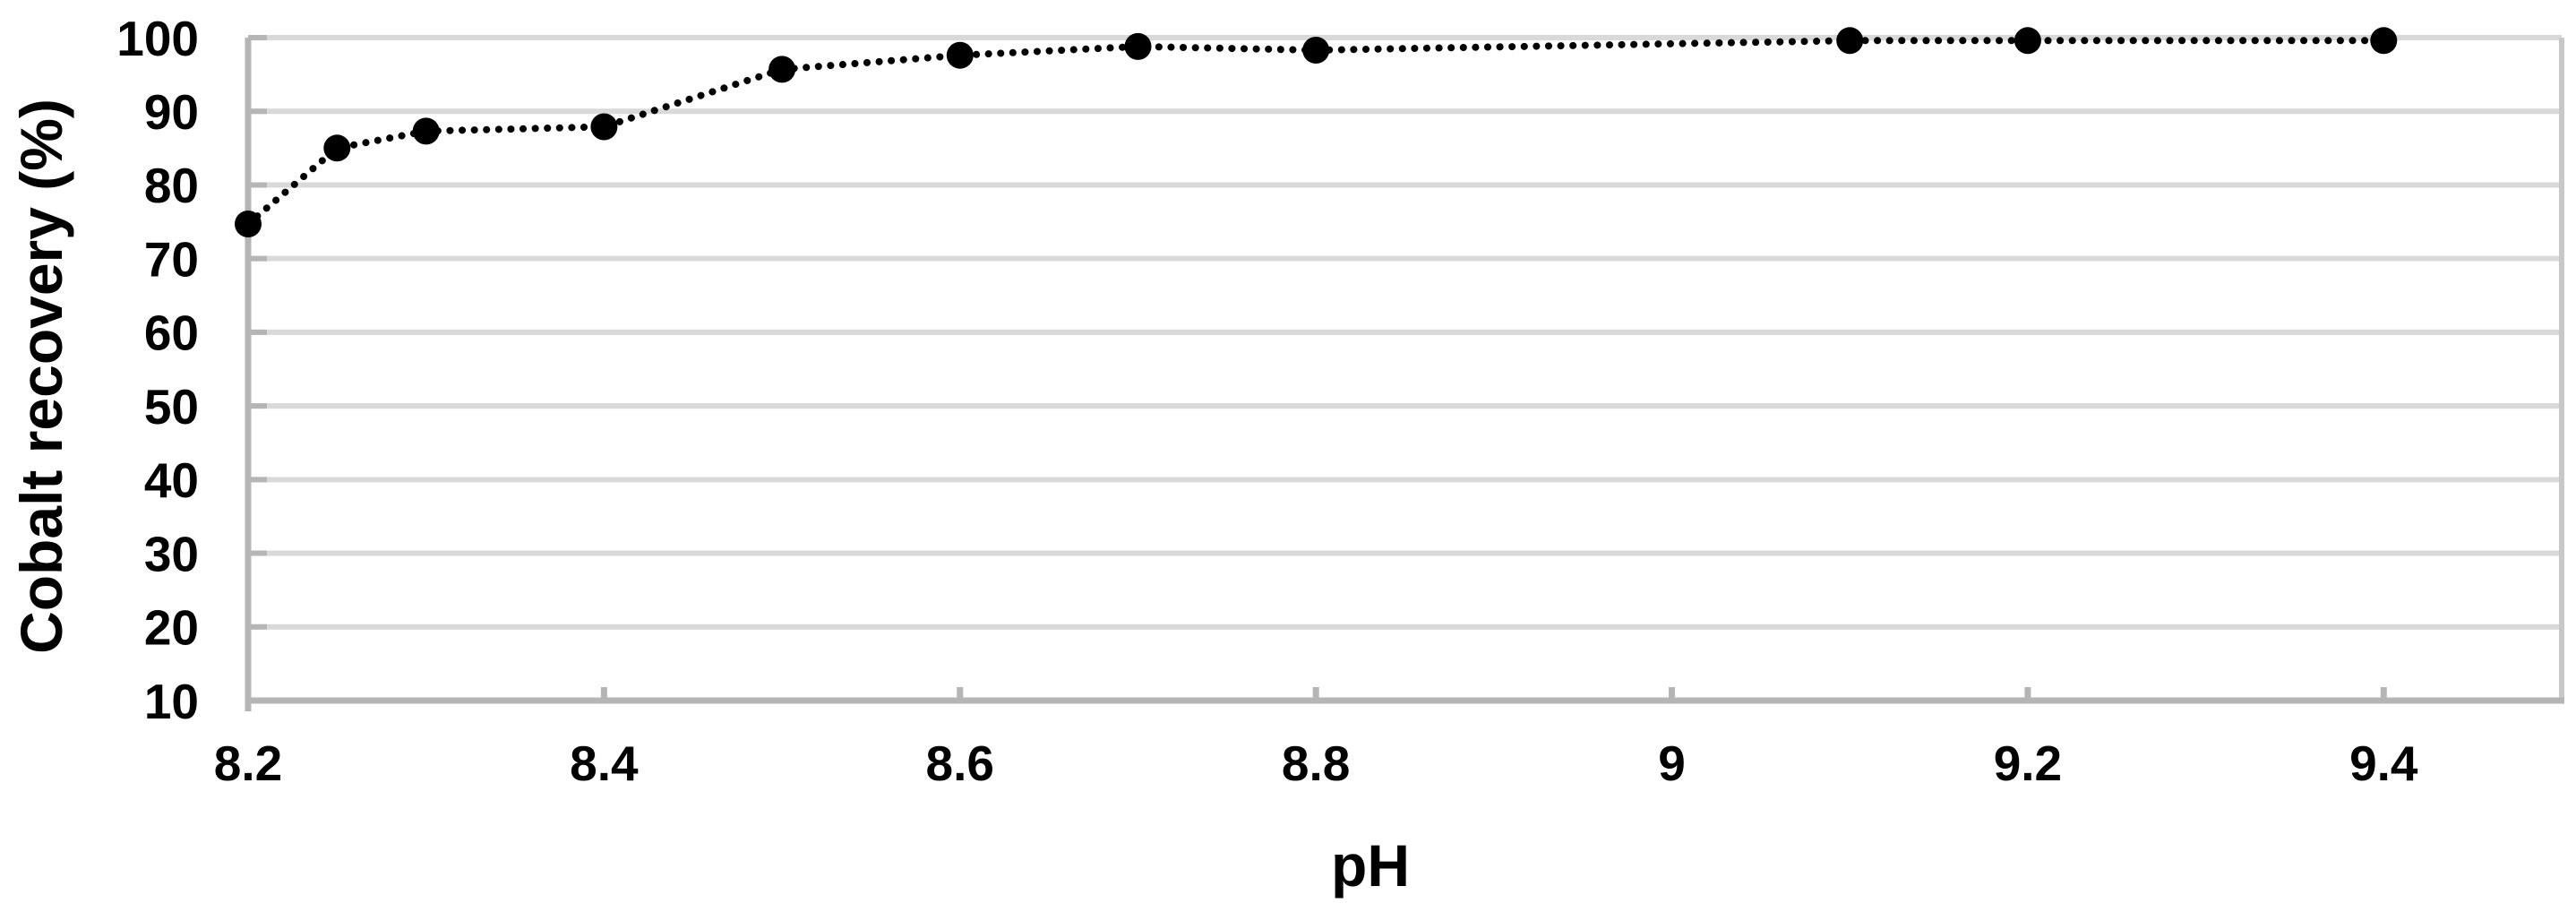  I want to click on x-tick-label-8.4: 8.4, so click(604, 764).